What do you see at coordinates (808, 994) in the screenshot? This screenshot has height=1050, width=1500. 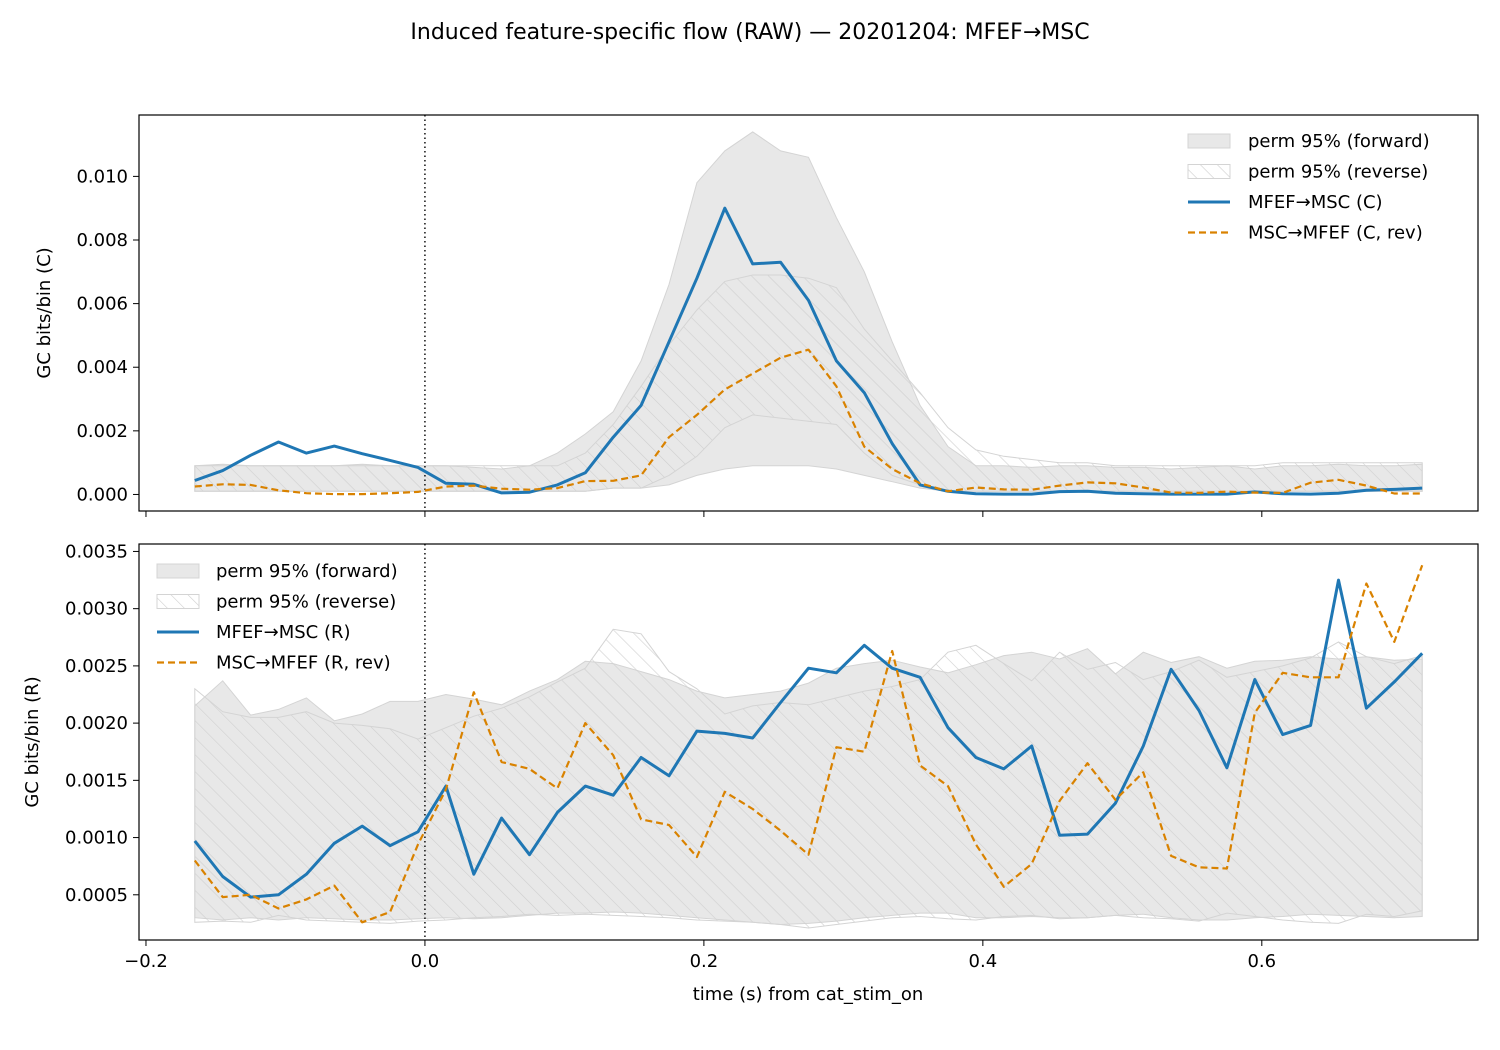 I see `x-axis-label: time (s) from cat_stim_on` at bounding box center [808, 994].